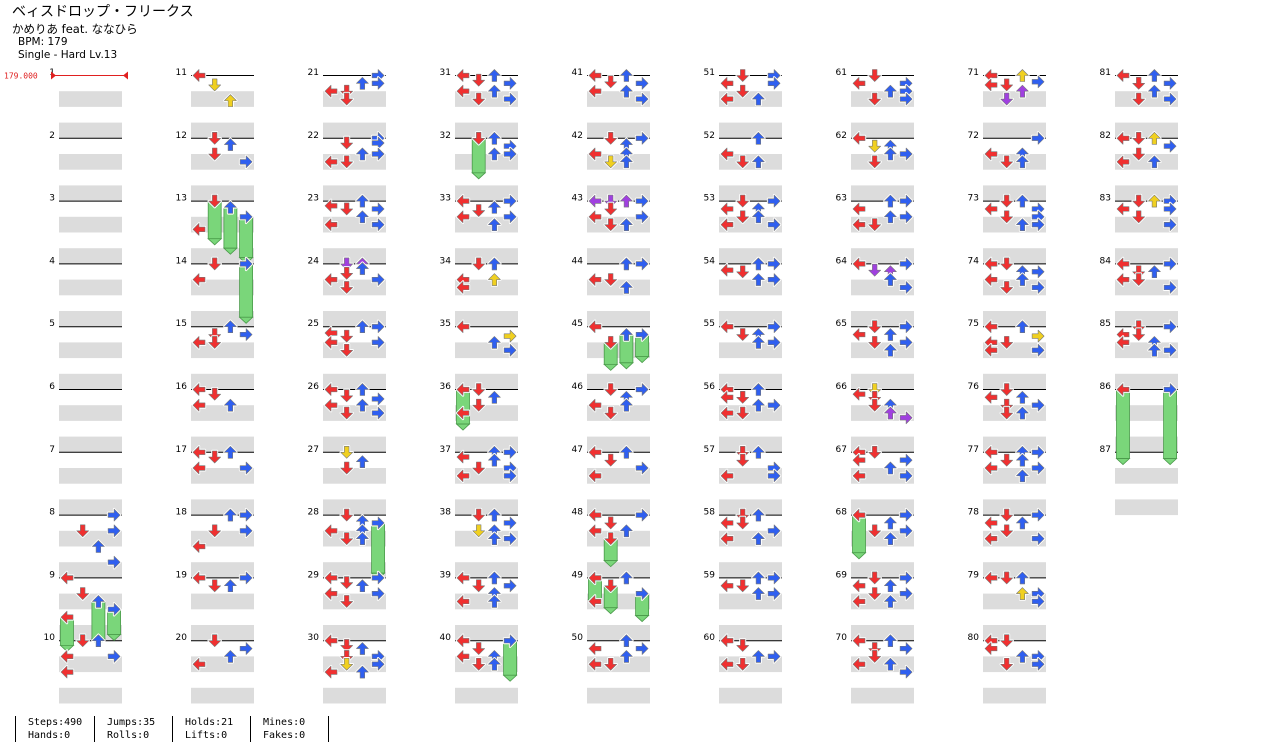 This screenshot has height=753, width=1280. What do you see at coordinates (578, 513) in the screenshot?
I see `measure-number: 48` at bounding box center [578, 513].